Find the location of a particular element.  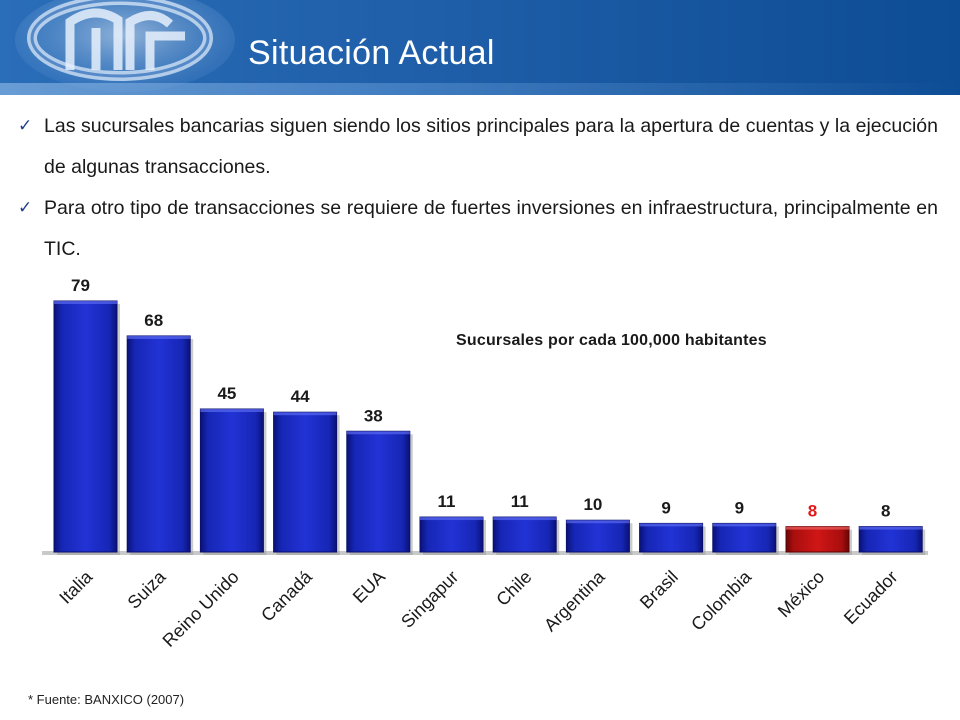

bar-canadá is located at coordinates (305, 482).